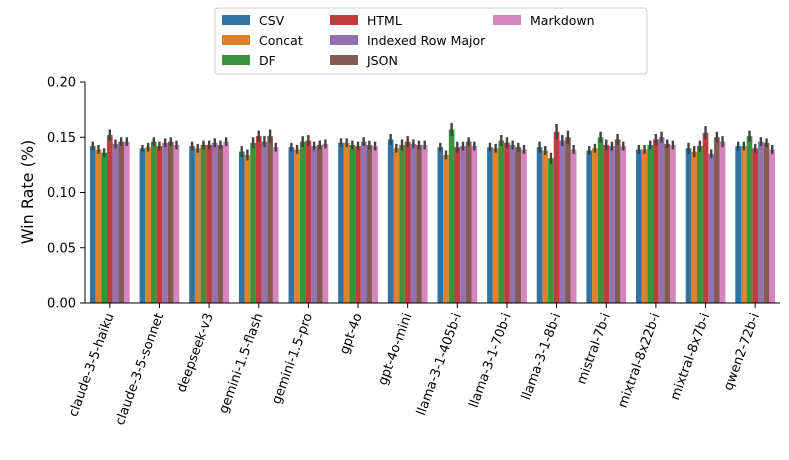 The height and width of the screenshot is (460, 789). What do you see at coordinates (440, 225) in the screenshot?
I see `bar-csv-llama-3-1-405b-i` at bounding box center [440, 225].